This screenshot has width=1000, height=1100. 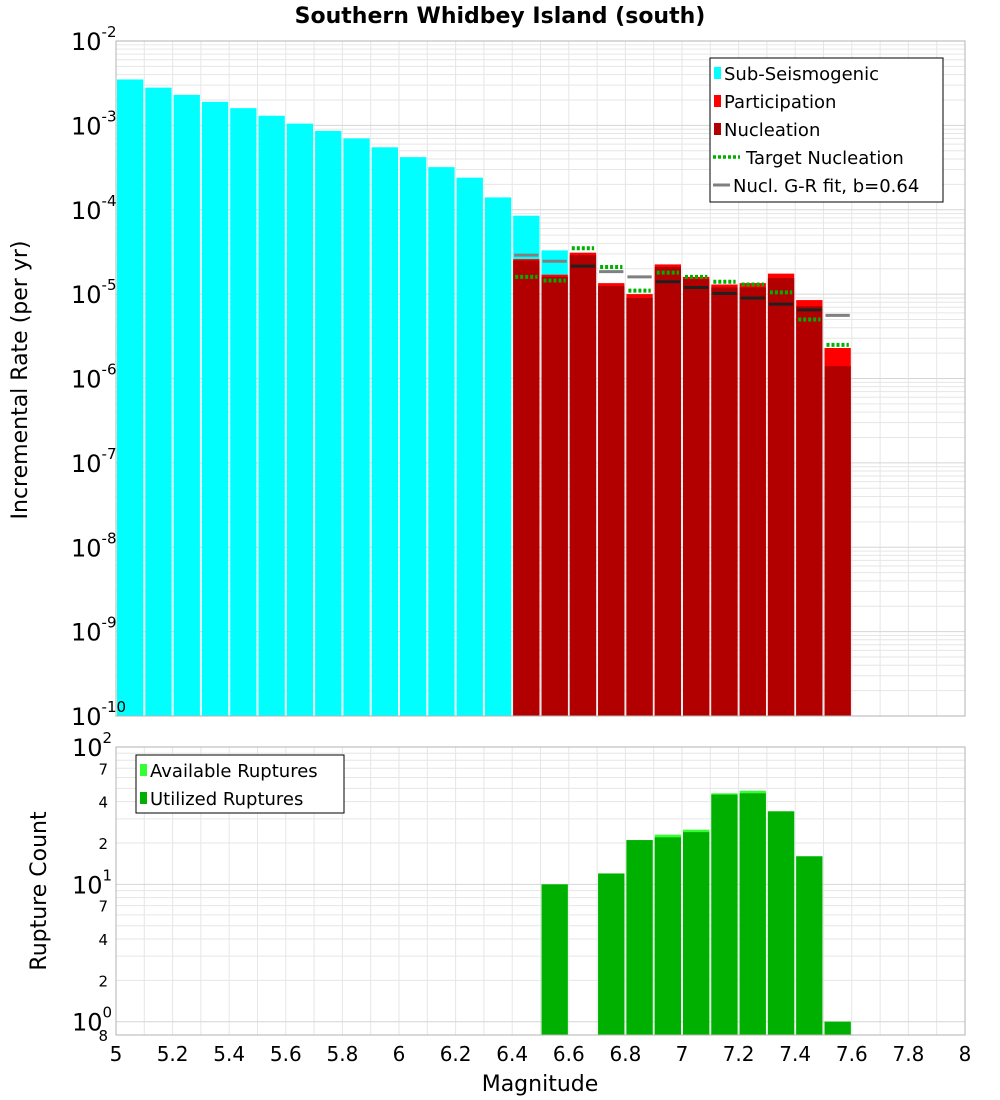 What do you see at coordinates (229, 1054) in the screenshot?
I see `x-tick-label: 5.4` at bounding box center [229, 1054].